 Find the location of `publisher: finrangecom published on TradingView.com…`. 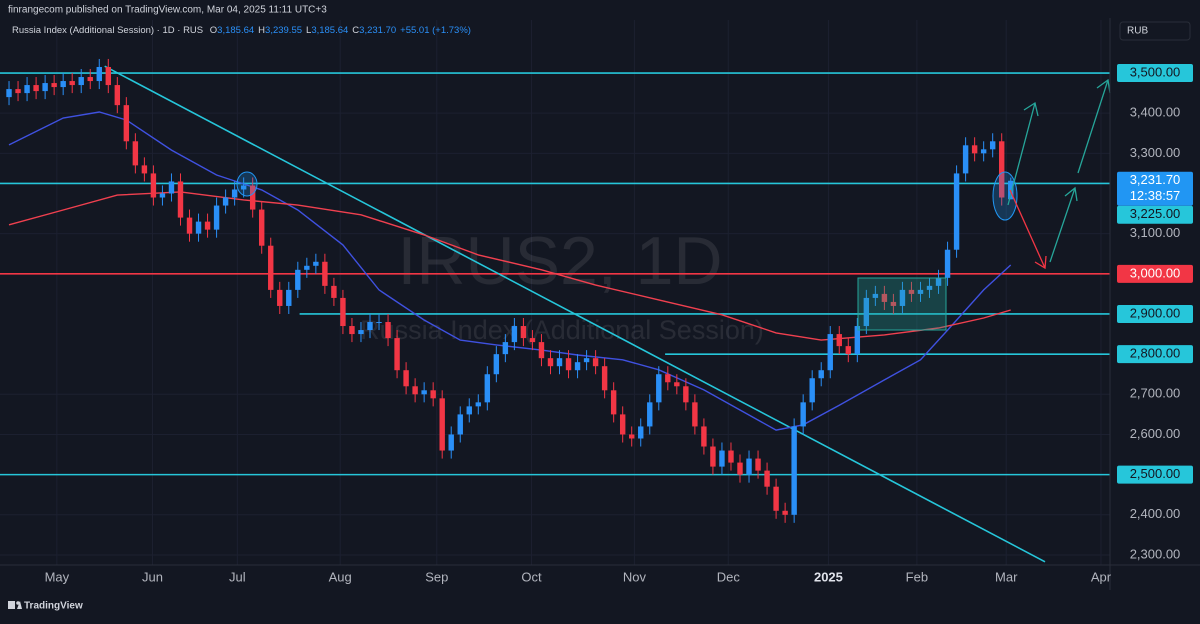

publisher: finrangecom published on TradingView.com… is located at coordinates (167, 10).